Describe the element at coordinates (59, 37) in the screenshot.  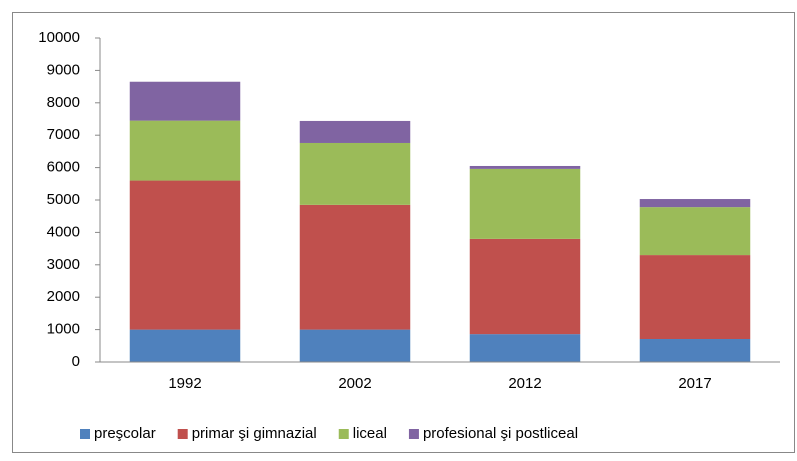
I see `y-tick-label: 10000` at that location.